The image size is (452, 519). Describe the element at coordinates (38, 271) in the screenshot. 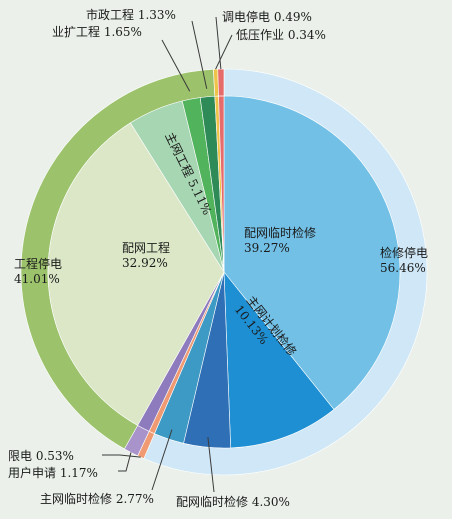

I see `outer-label-3: 工程停电 41.01%` at that location.